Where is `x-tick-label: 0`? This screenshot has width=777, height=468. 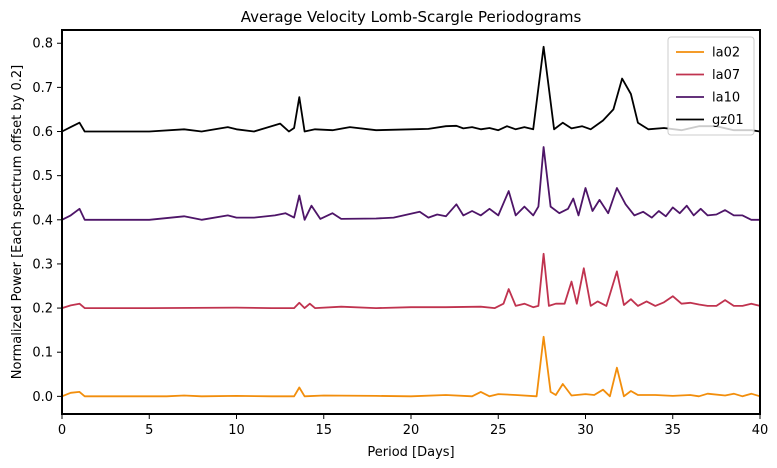
x-tick-label: 0 is located at coordinates (62, 430).